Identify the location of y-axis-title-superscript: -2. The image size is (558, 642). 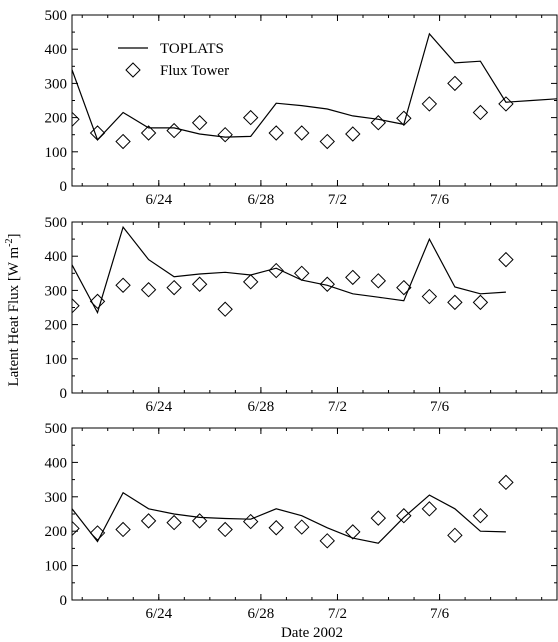
(9, 242).